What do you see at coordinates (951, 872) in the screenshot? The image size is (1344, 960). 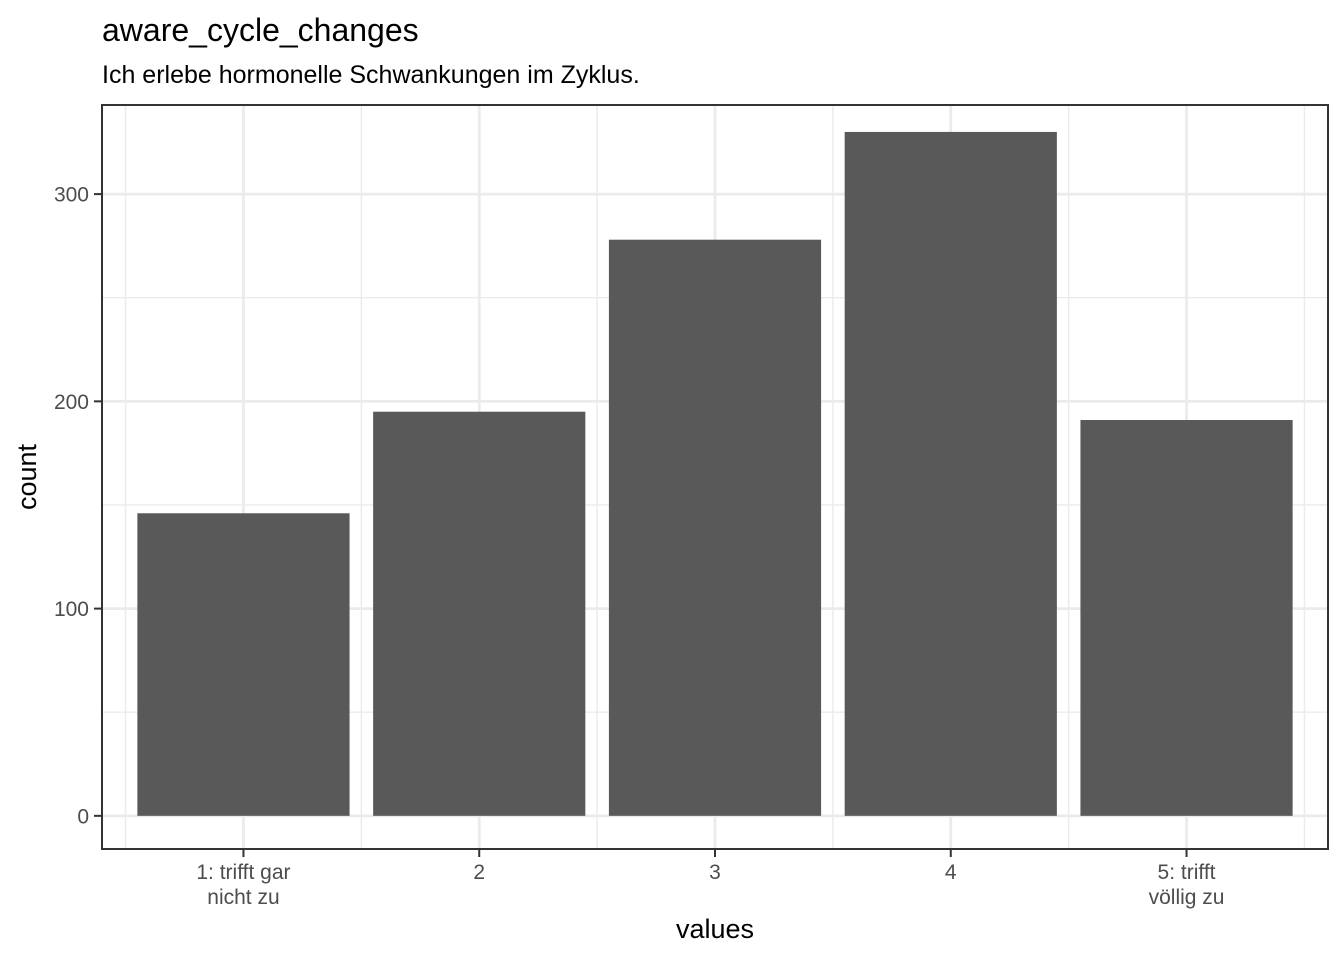 I see `x-tick-label: 4` at bounding box center [951, 872].